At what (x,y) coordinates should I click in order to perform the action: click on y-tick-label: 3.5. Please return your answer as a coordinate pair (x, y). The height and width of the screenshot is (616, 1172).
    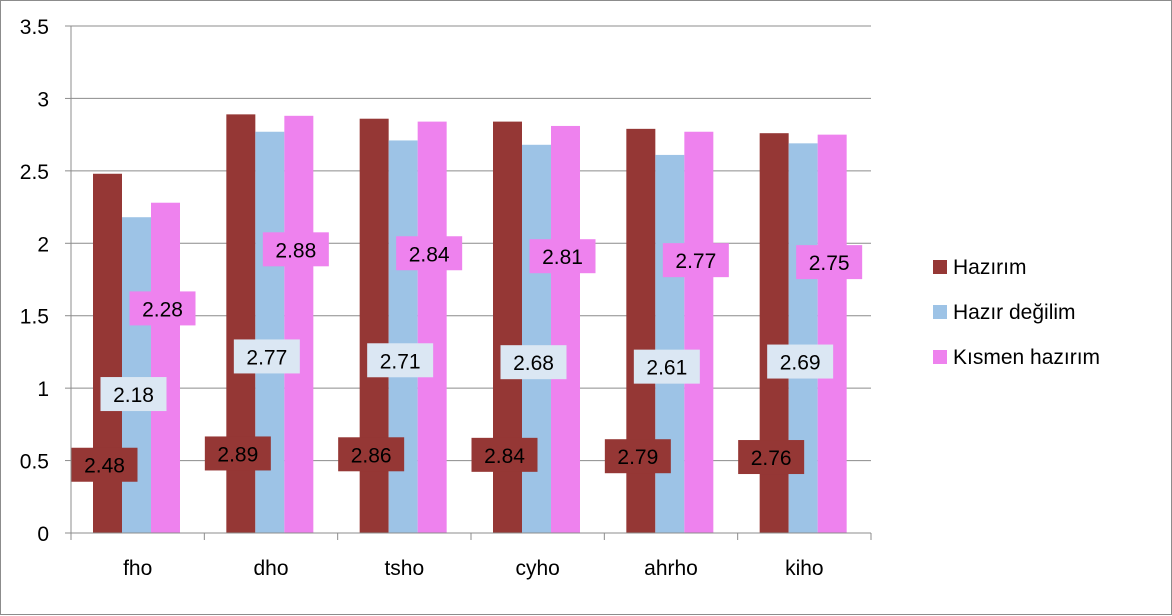
    Looking at the image, I should click on (34, 27).